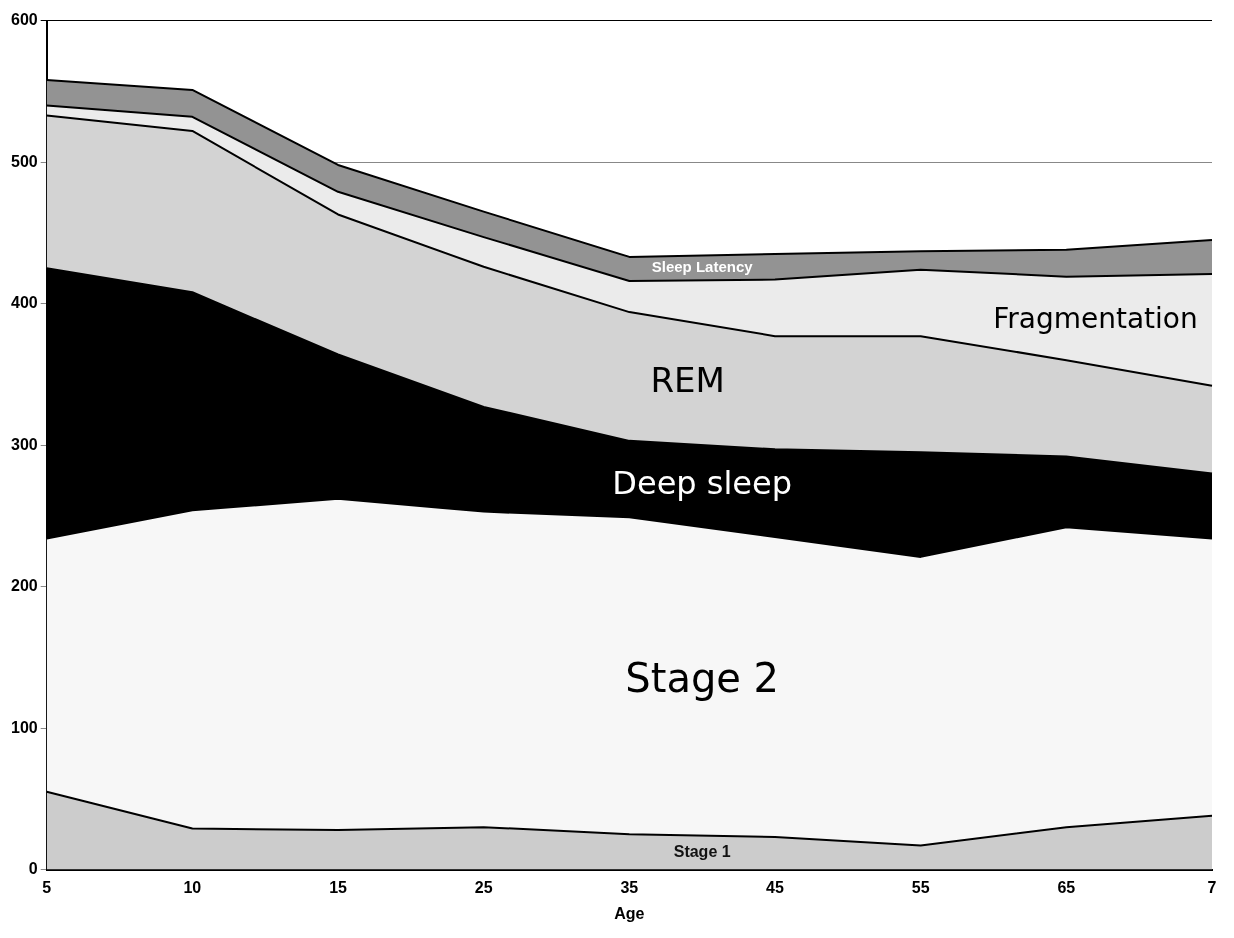  I want to click on x-tick-label: 10, so click(192, 887).